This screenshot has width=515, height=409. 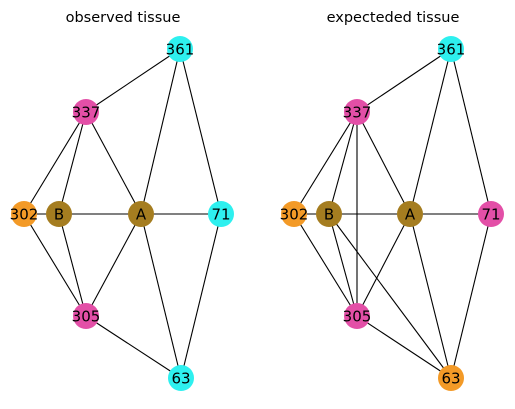 I want to click on observed-node-circle-A, so click(x=141, y=214).